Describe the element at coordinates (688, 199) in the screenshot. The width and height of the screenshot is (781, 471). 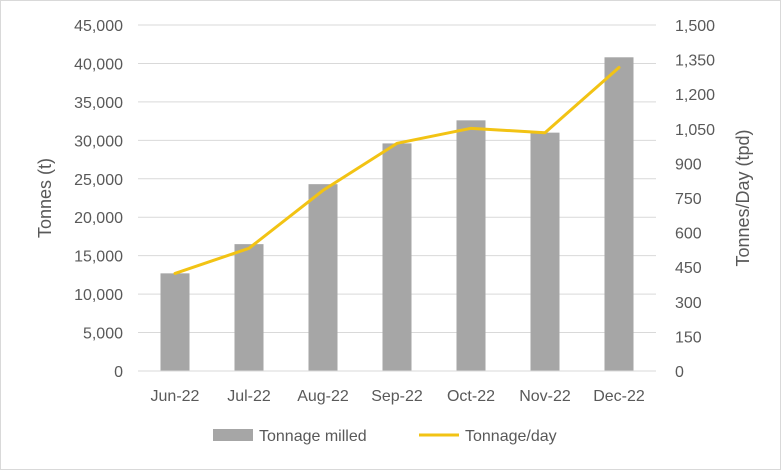
I see `right-tick-label: 750` at that location.